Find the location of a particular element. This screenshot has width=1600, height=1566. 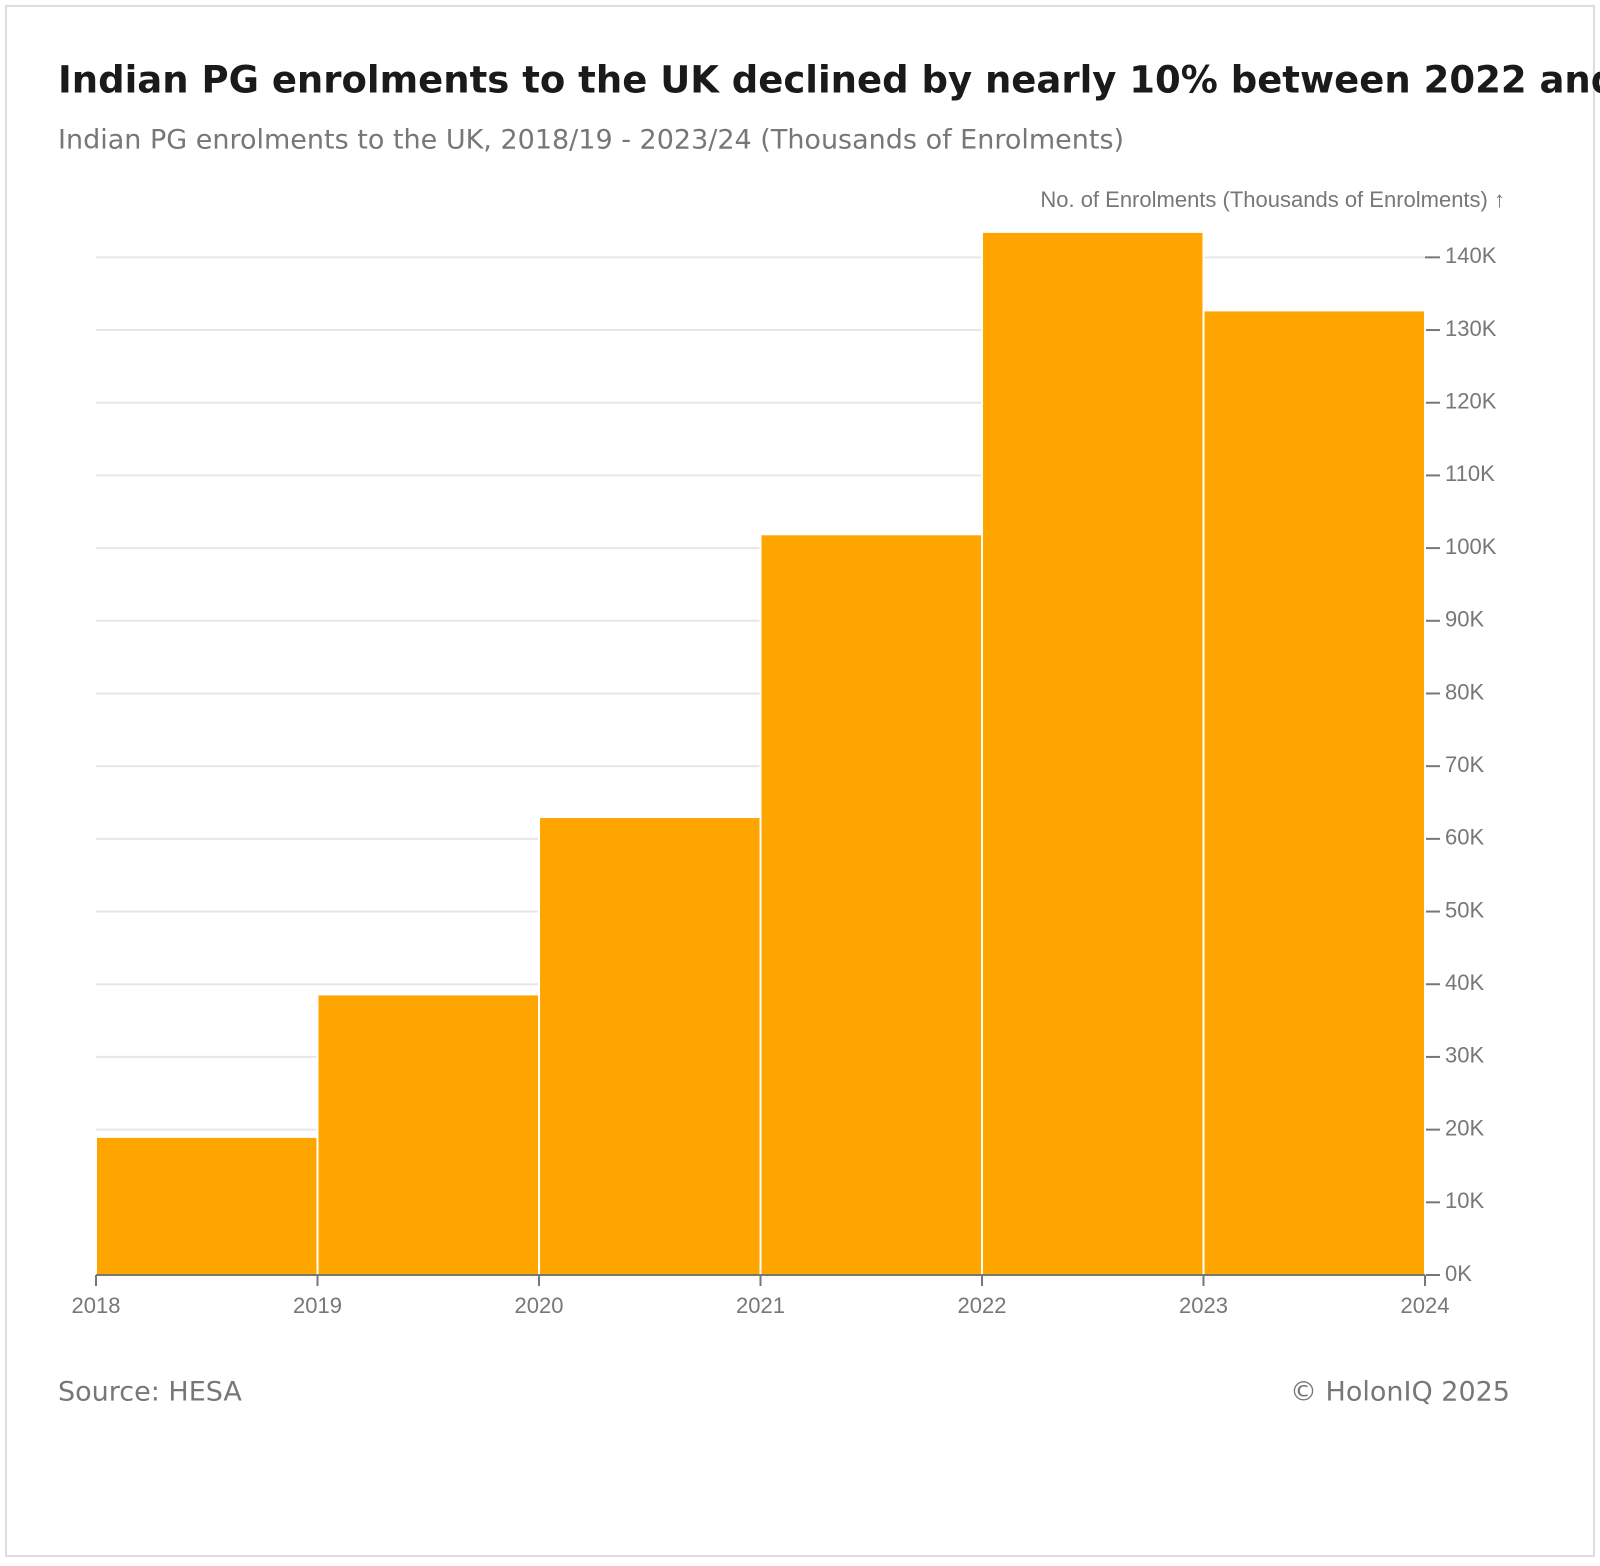

x-tick-label: 2021 is located at coordinates (760, 1305).